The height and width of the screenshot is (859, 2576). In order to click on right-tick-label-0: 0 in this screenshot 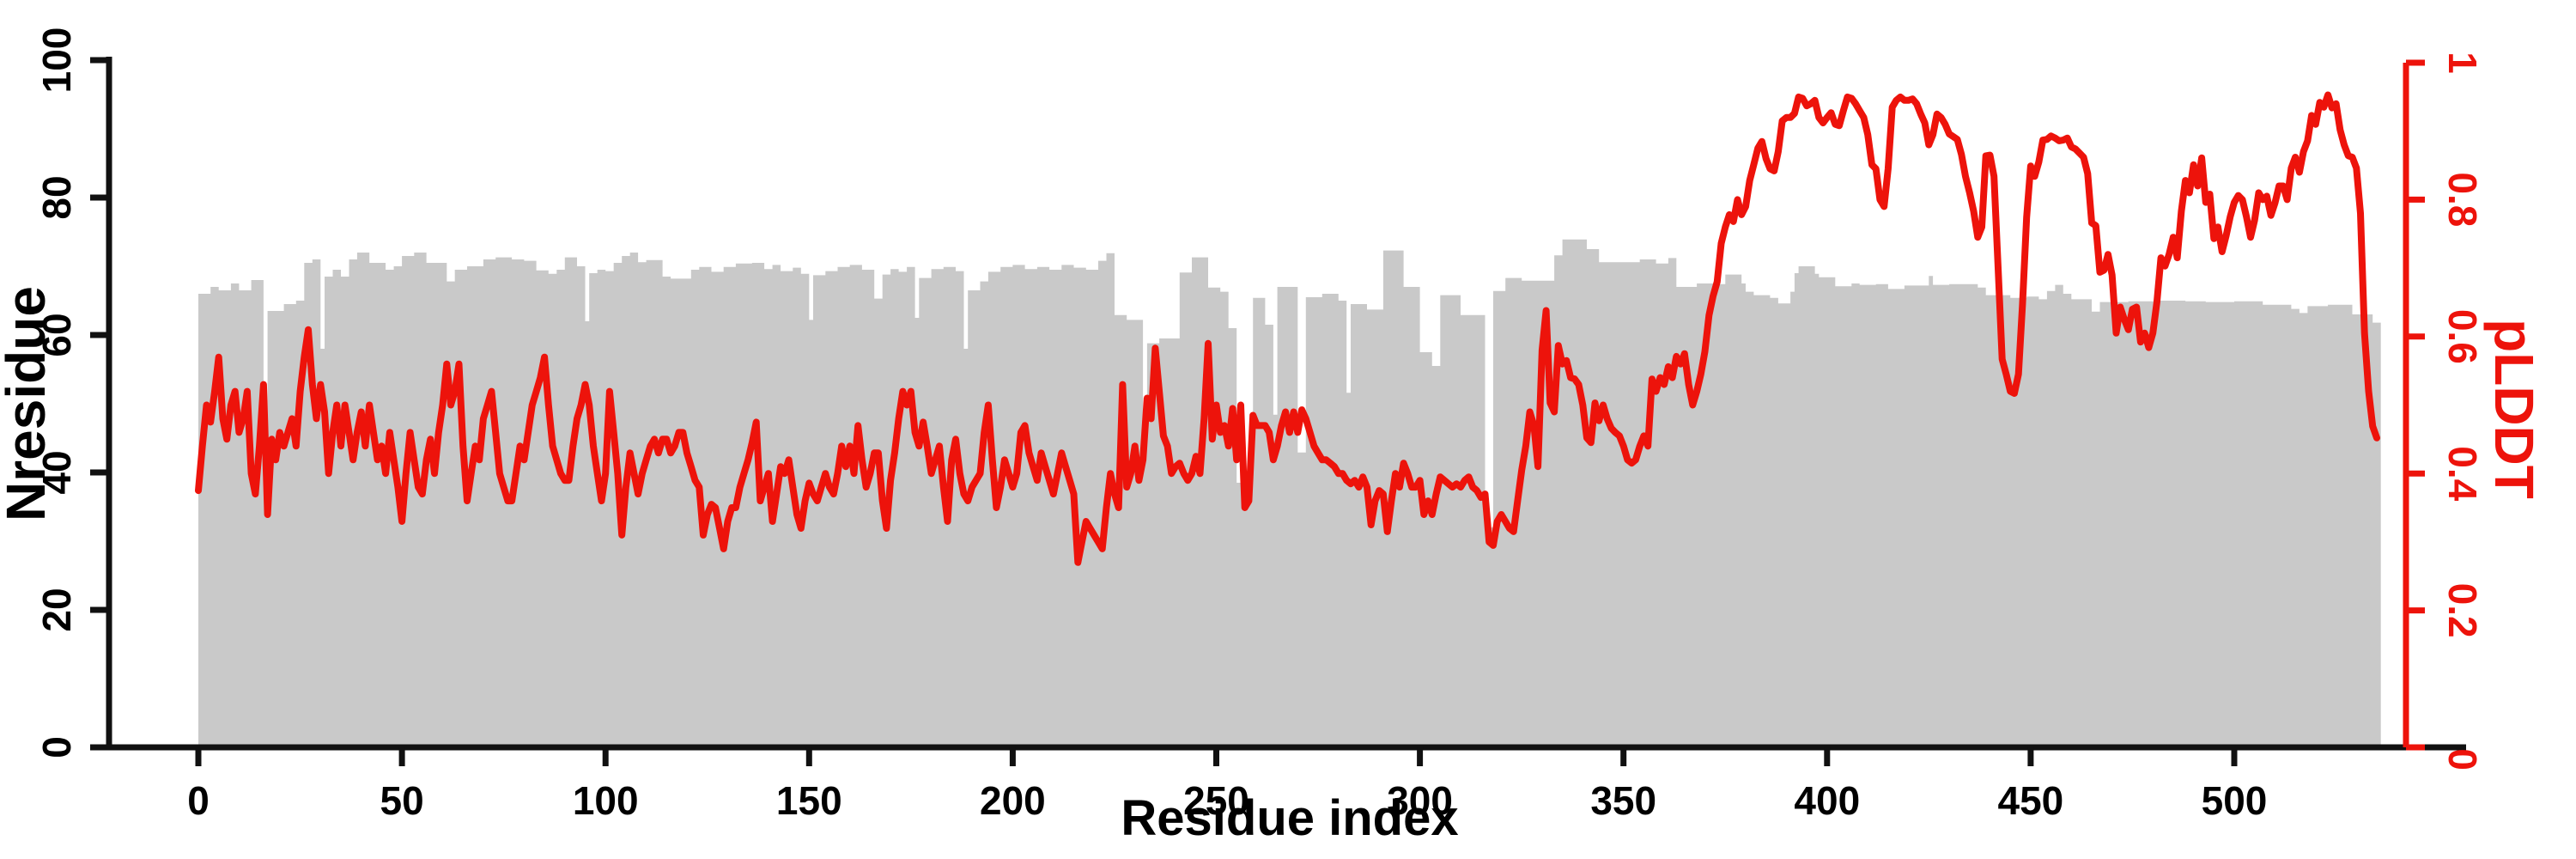, I will do `click(2463, 760)`.